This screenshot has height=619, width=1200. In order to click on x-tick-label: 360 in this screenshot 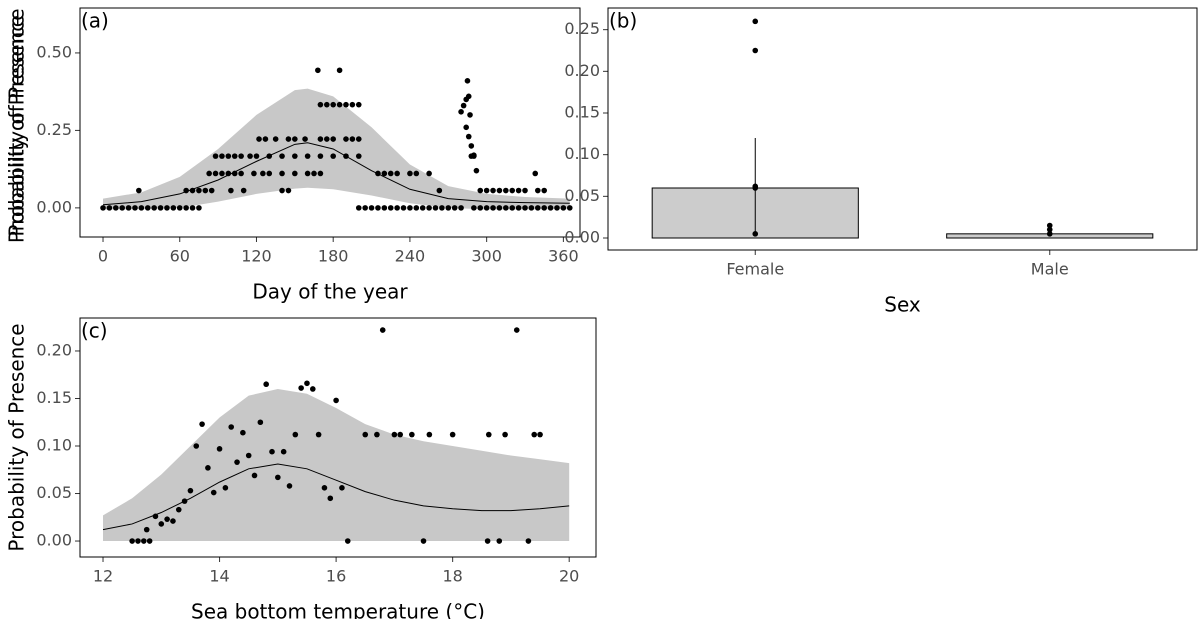, I will do `click(563, 256)`.